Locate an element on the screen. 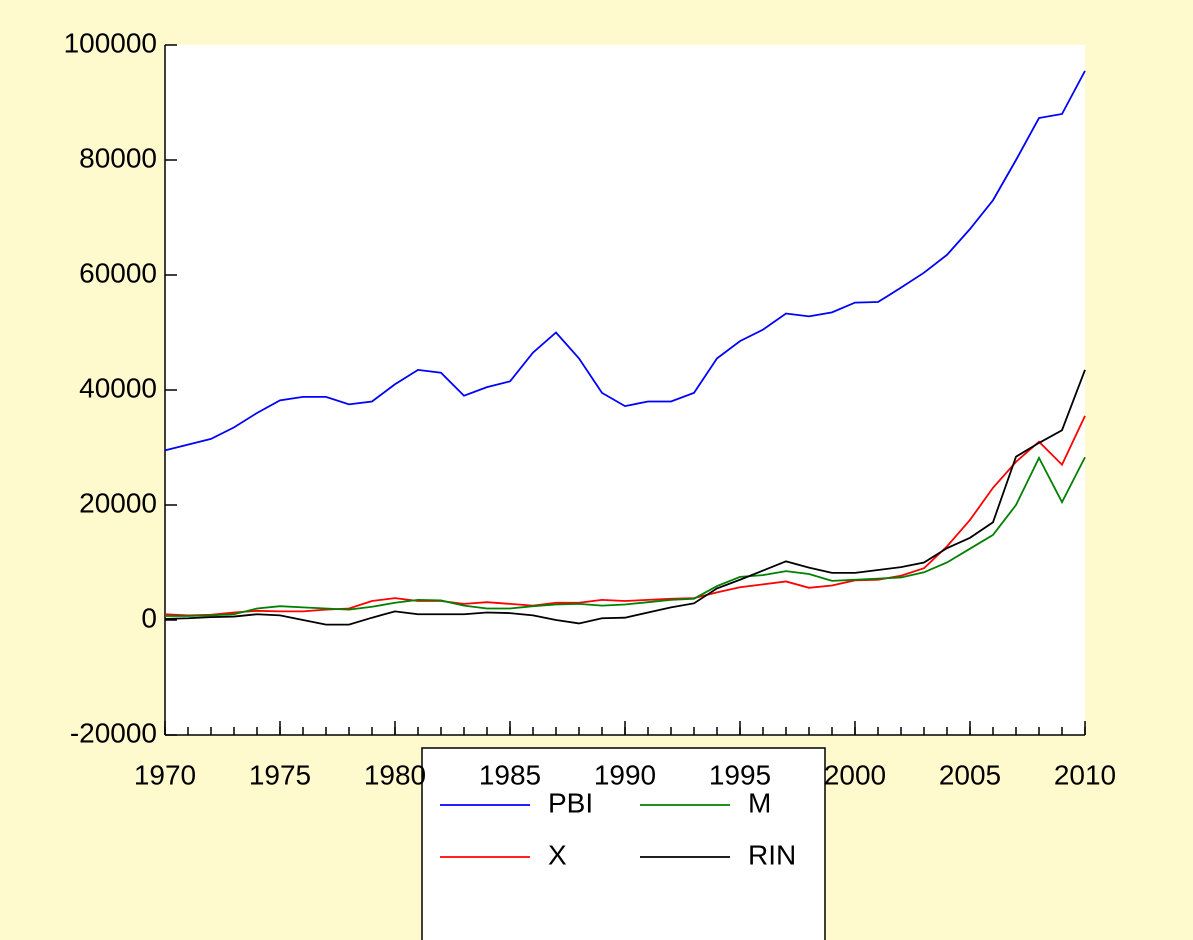 The height and width of the screenshot is (940, 1193). series-line is located at coordinates (625, 536).